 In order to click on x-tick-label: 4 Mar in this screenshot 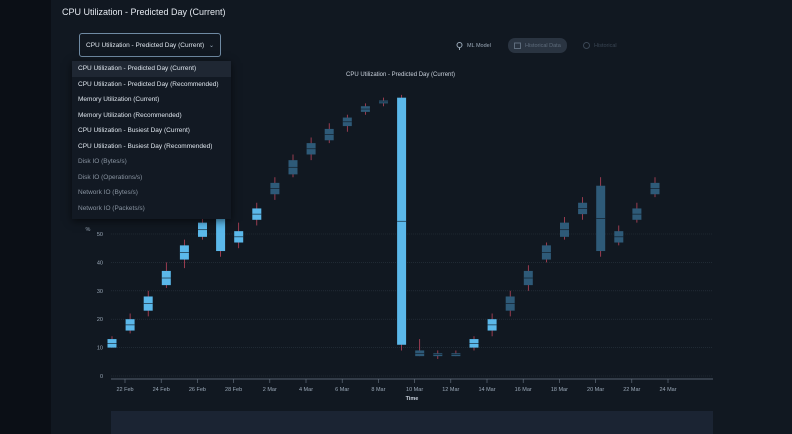, I will do `click(306, 390)`.